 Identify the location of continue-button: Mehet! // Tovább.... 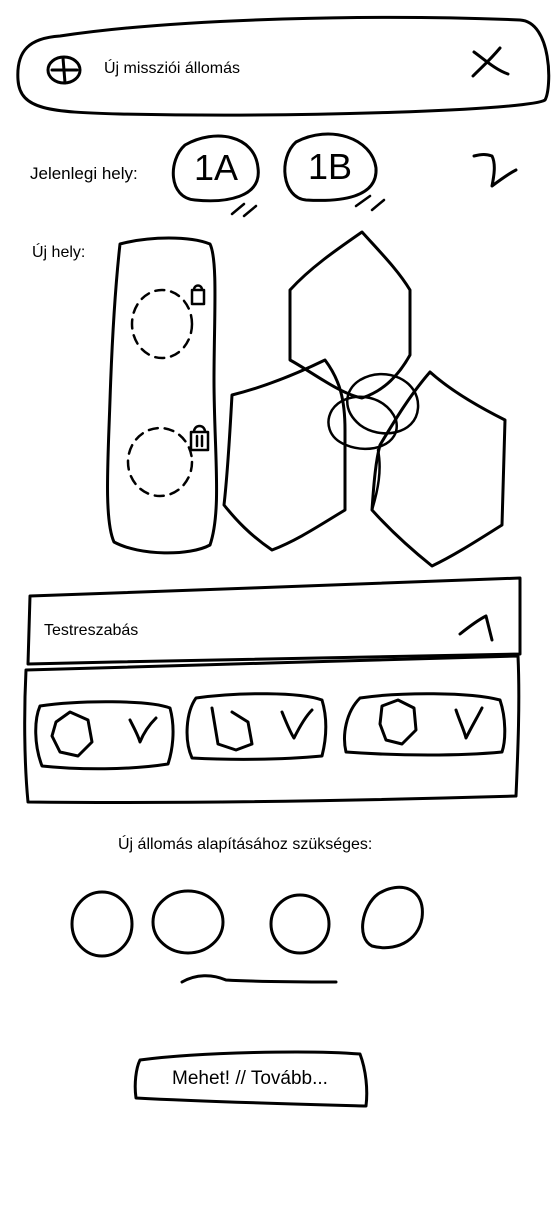
(252, 1079).